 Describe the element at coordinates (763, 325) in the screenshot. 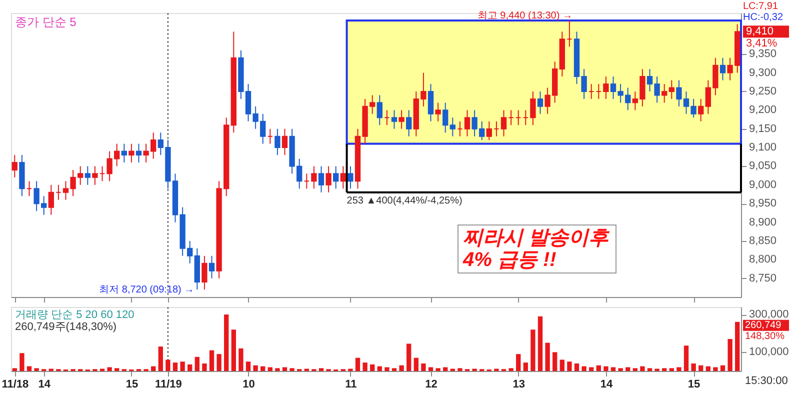

I see `text: 260,749` at that location.